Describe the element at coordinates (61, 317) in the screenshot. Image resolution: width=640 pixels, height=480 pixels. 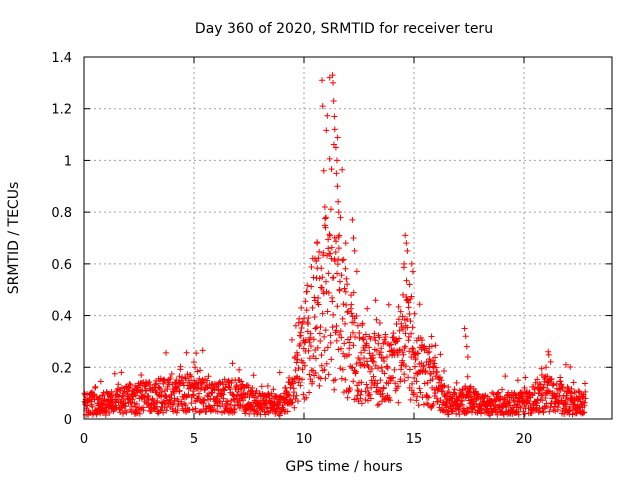
I see `y-tick-label: 0.4` at that location.